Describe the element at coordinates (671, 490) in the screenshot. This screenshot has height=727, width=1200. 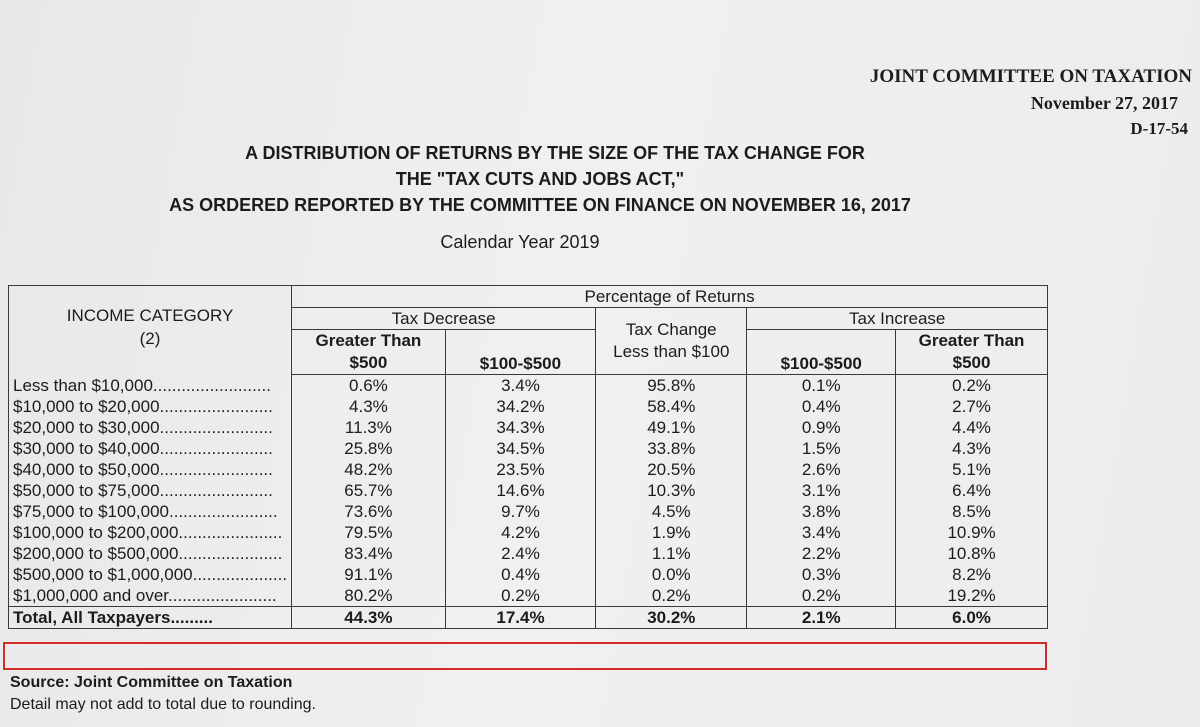
I see `percent-cell: 10.3%` at that location.